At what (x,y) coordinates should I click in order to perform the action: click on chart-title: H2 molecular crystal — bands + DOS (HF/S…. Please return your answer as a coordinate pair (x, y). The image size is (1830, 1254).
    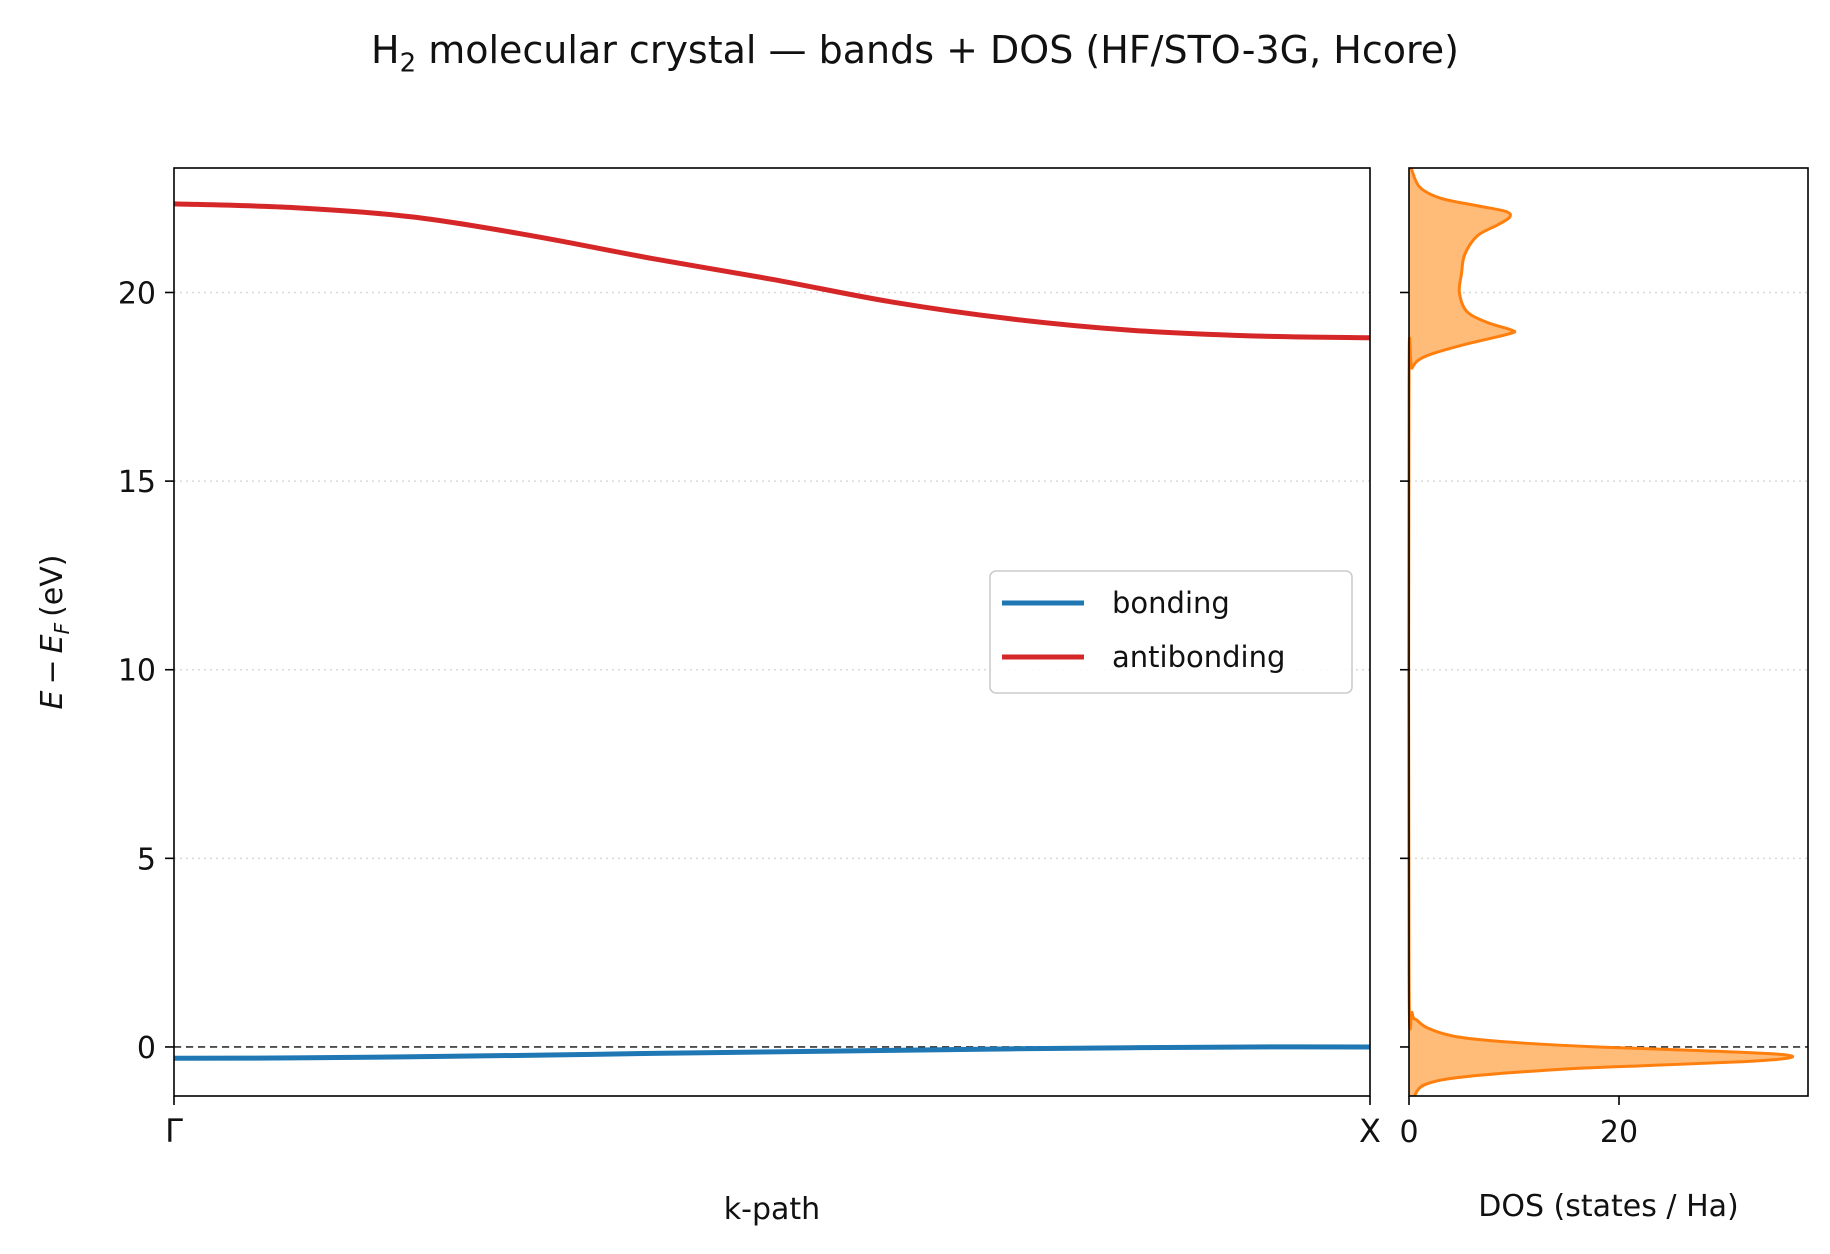
    Looking at the image, I should click on (915, 53).